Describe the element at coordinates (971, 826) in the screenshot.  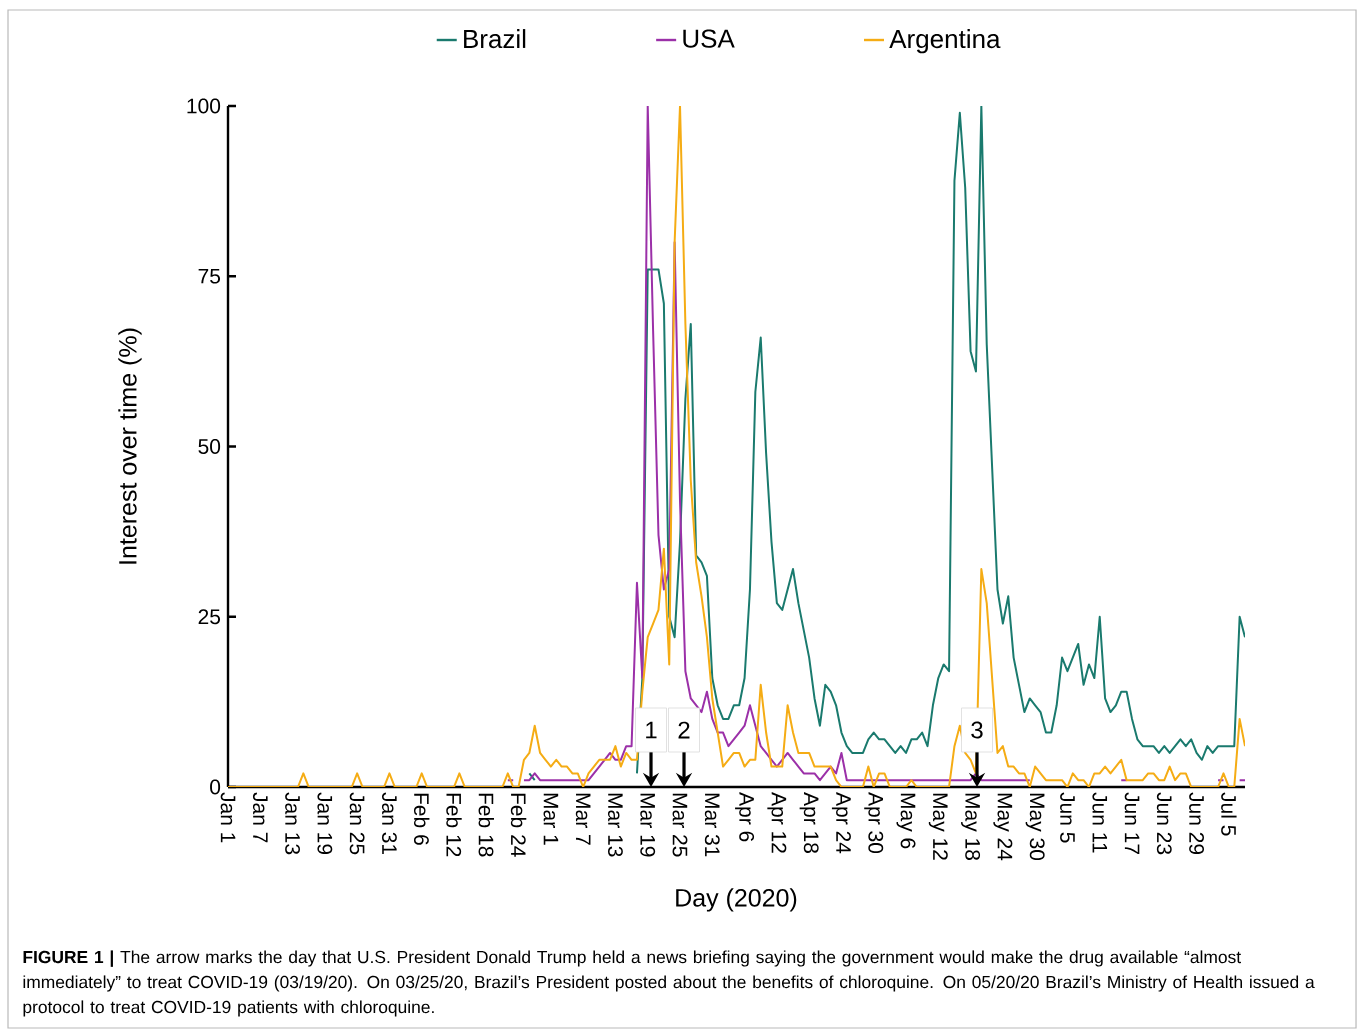
I see `x-tick-label: May 18` at that location.